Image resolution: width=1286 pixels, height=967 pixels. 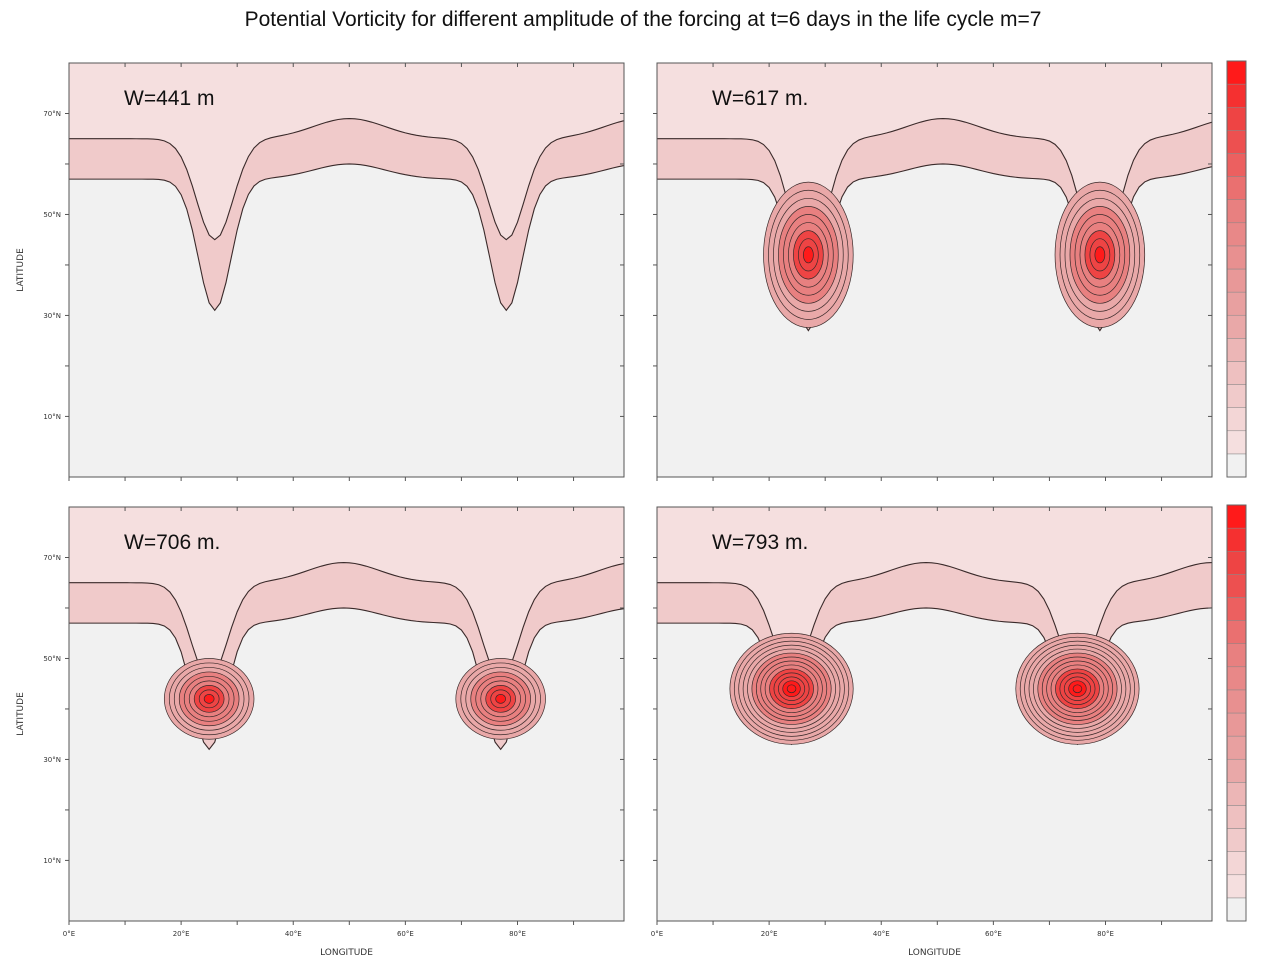 I want to click on panel-label: W=617 m., so click(x=760, y=98).